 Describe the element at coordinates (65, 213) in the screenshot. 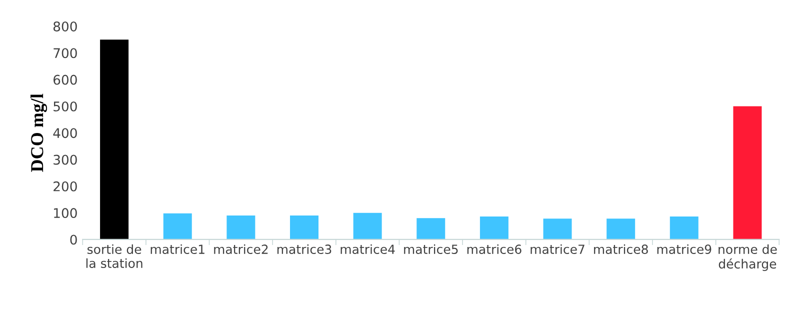

I see `y-tick-label: 100` at that location.